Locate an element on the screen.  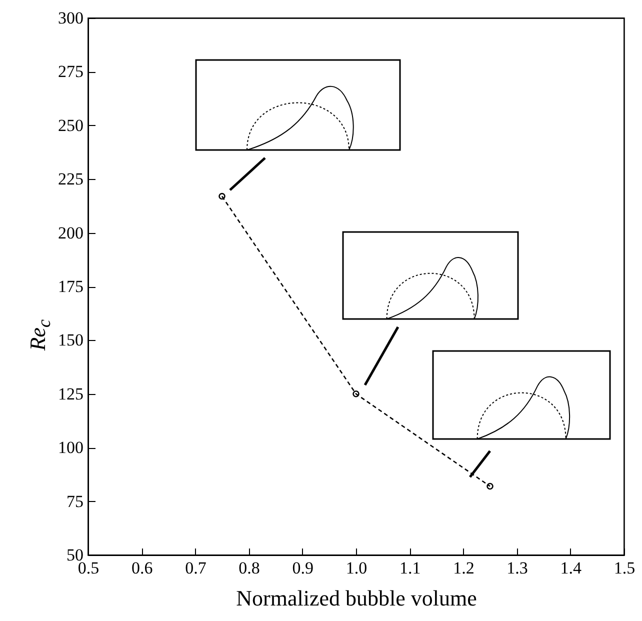
y-tick-label: 125 is located at coordinates (71, 394).